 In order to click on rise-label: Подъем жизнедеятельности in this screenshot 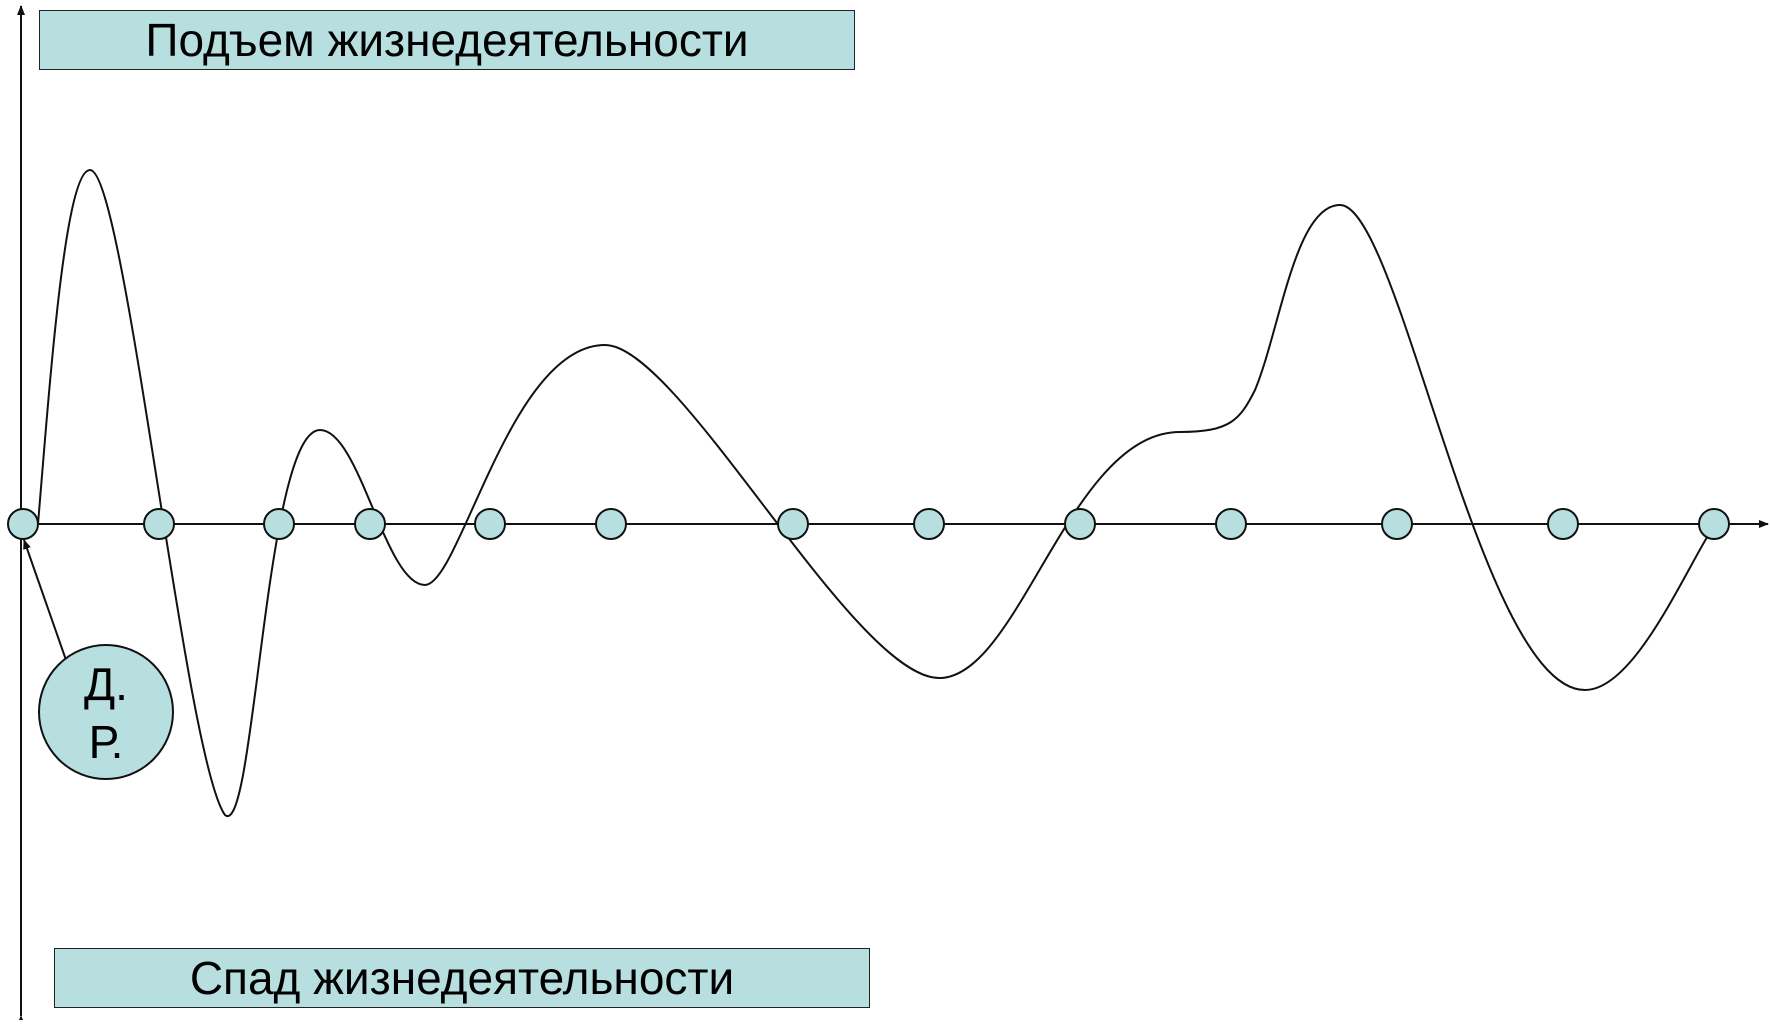, I will do `click(447, 40)`.